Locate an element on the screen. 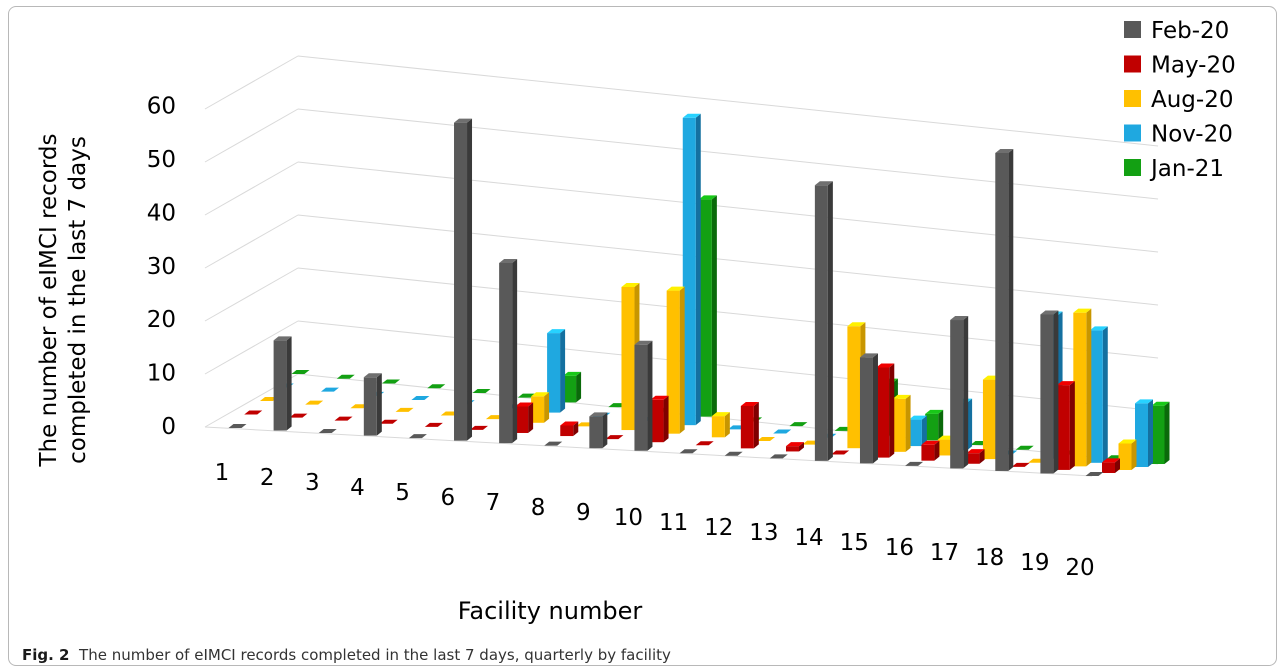  x-tick-label: 8 is located at coordinates (538, 508).